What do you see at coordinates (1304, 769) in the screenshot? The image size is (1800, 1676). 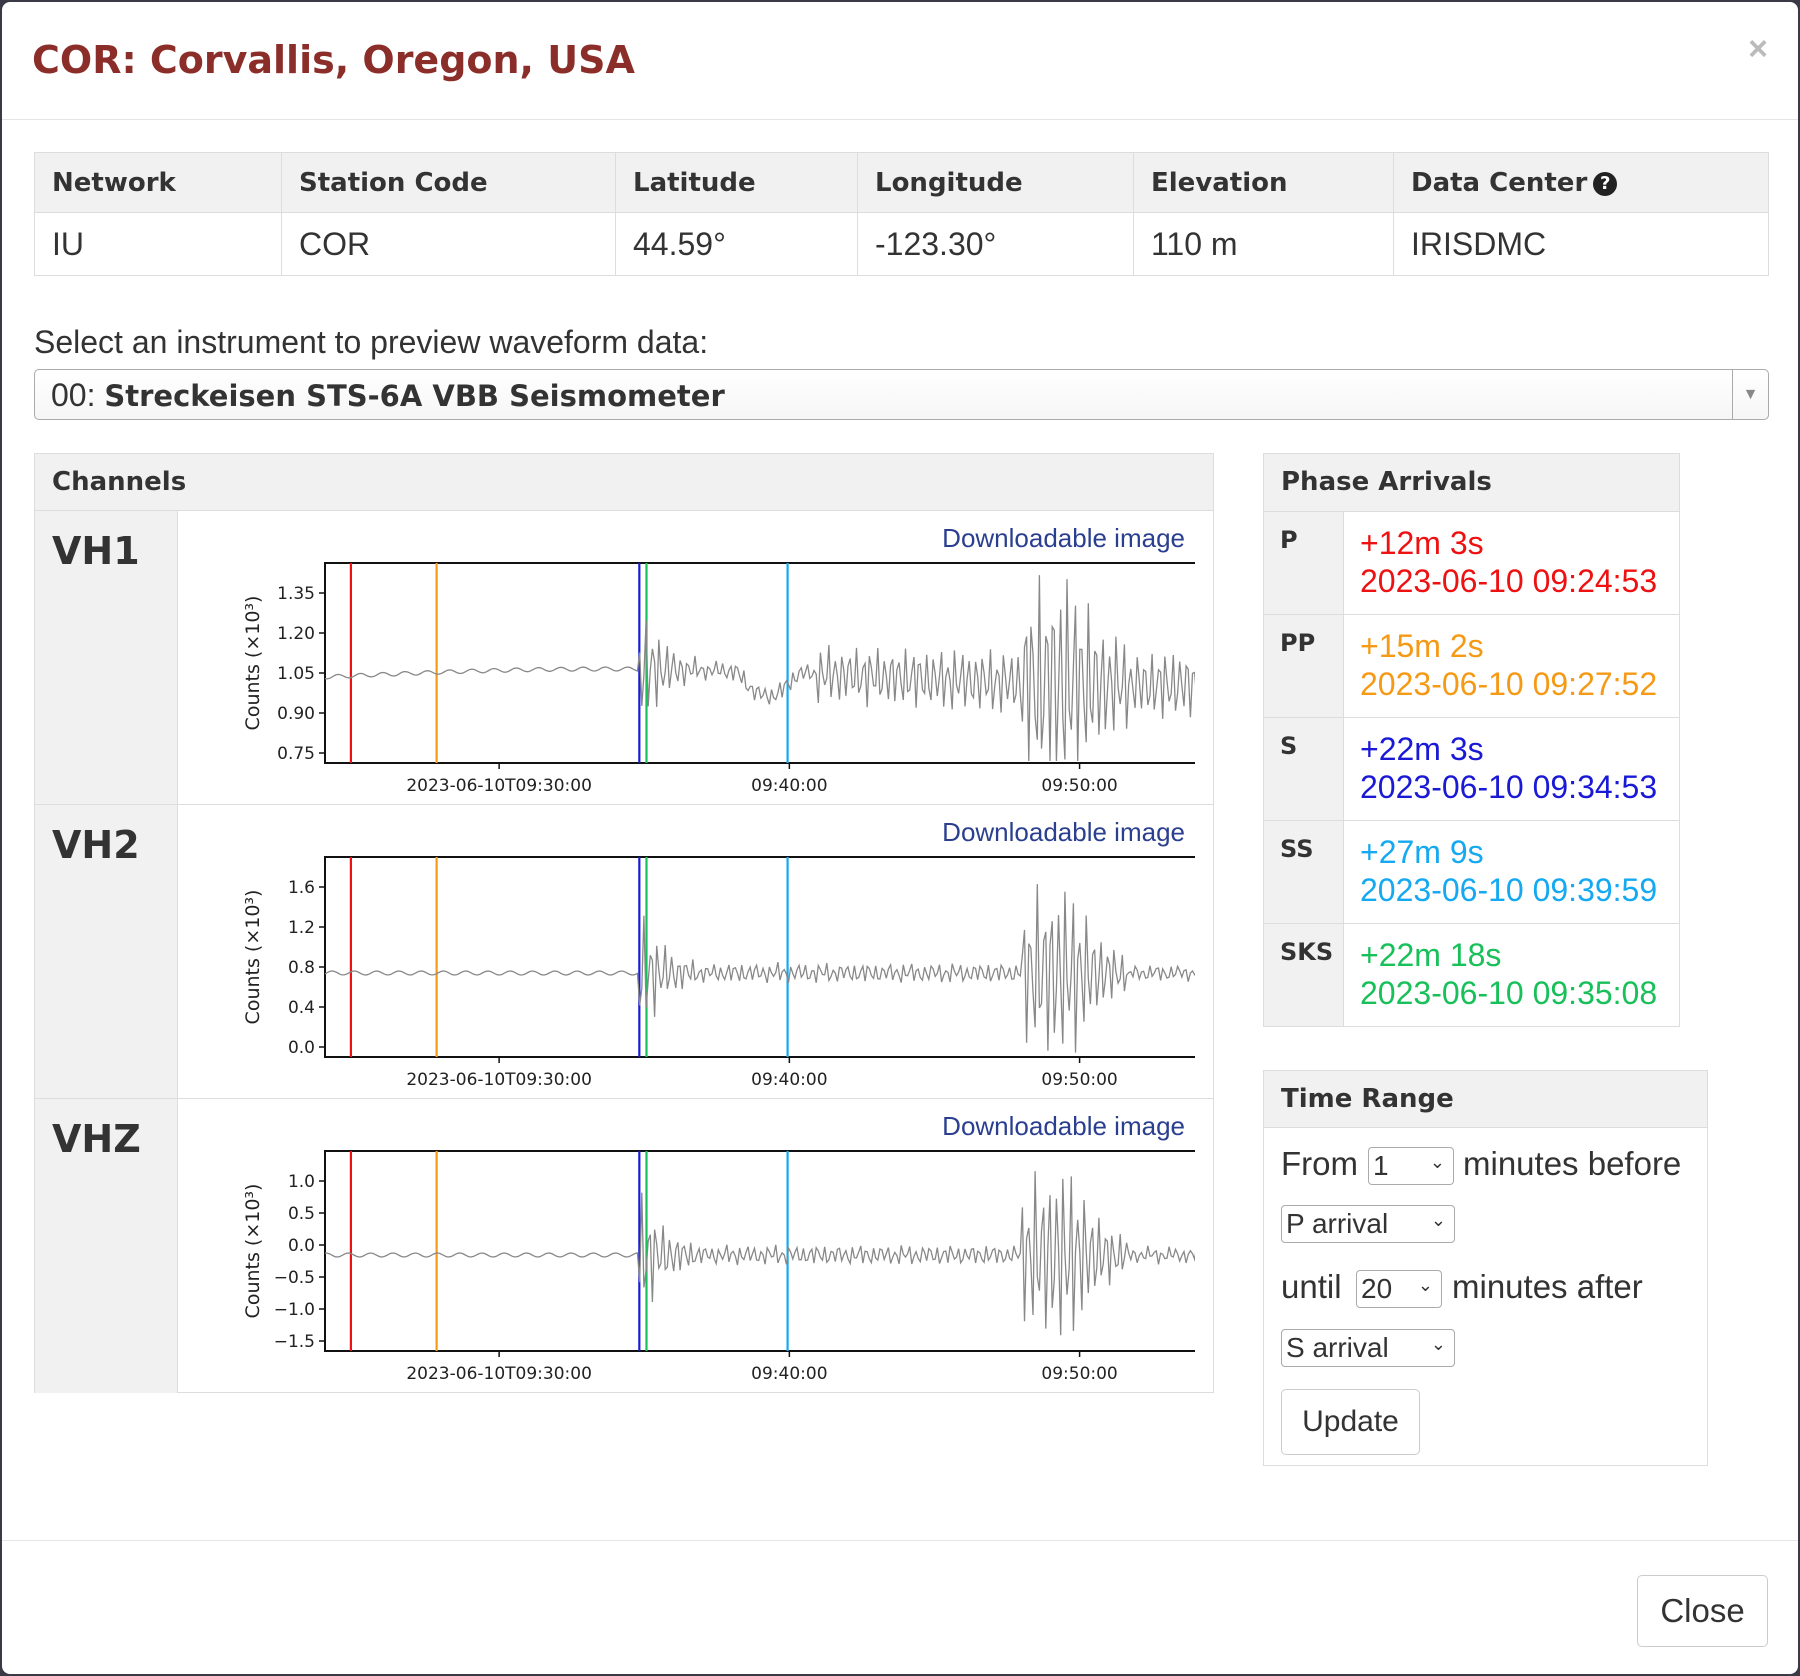 I see `phase-name: S` at bounding box center [1304, 769].